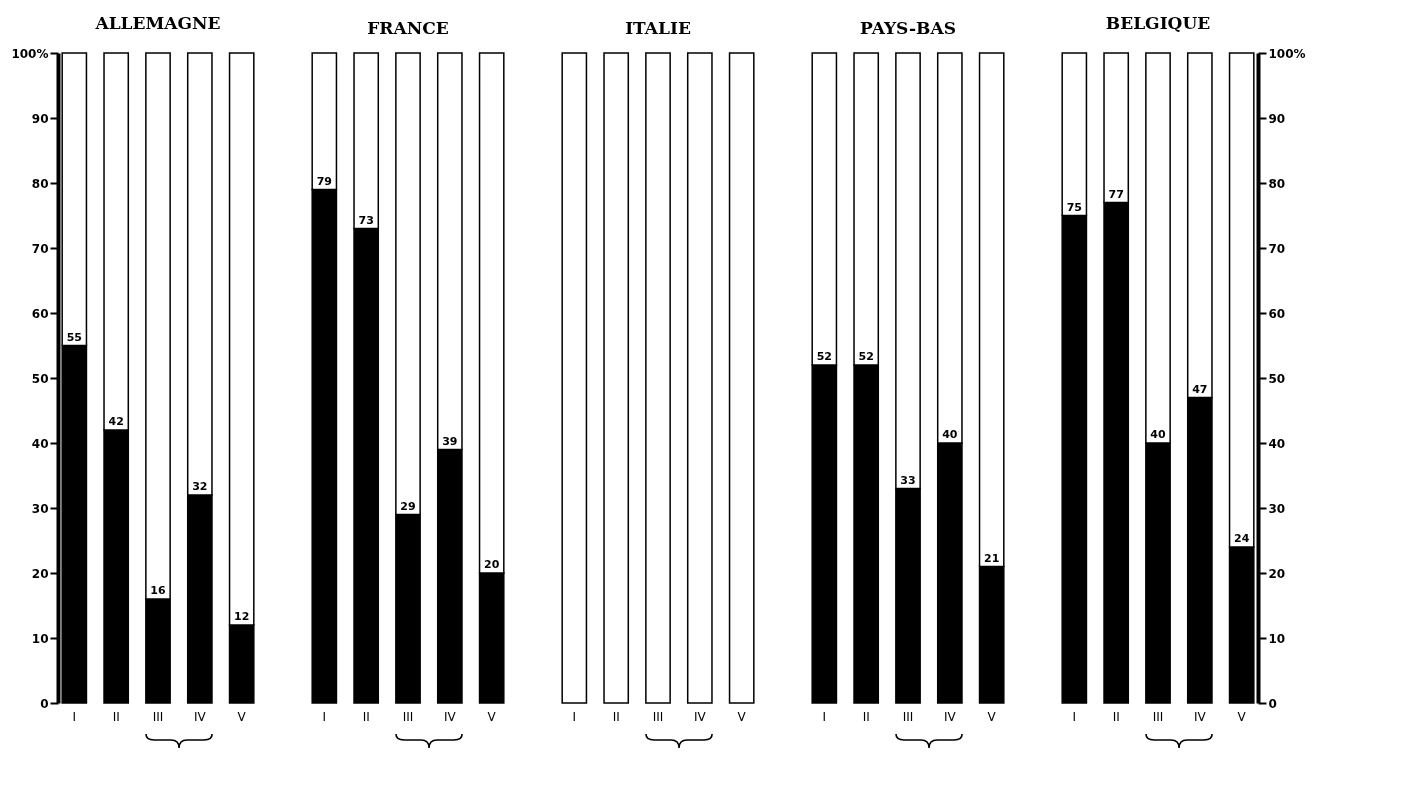 The image size is (1404, 792). What do you see at coordinates (1242, 538) in the screenshot?
I see `data-label: 24` at bounding box center [1242, 538].